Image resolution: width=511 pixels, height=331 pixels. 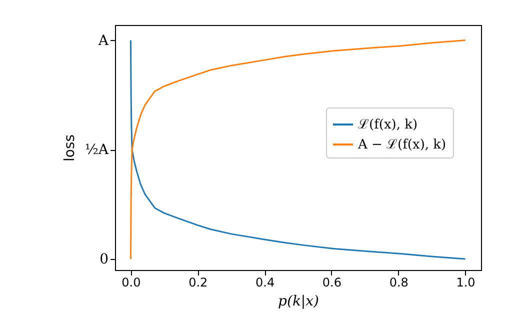 What do you see at coordinates (388, 125) in the screenshot?
I see `legend-label: ℒ(f(x), k)` at bounding box center [388, 125].